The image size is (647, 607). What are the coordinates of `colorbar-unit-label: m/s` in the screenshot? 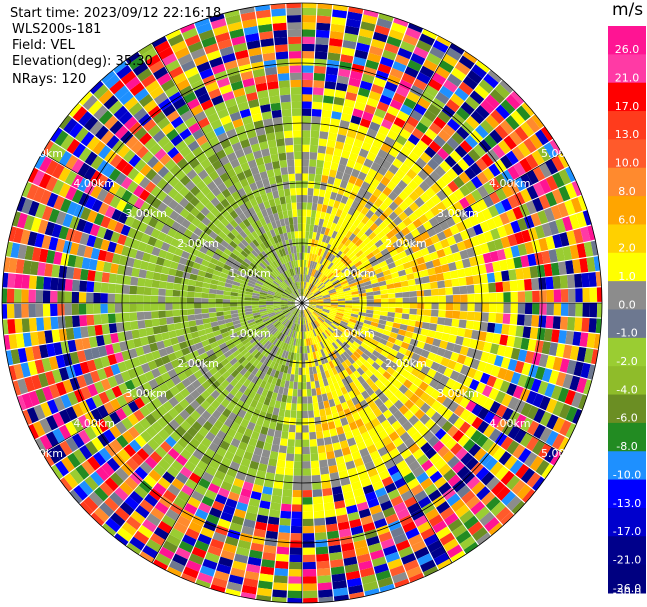 It's located at (628, 10).